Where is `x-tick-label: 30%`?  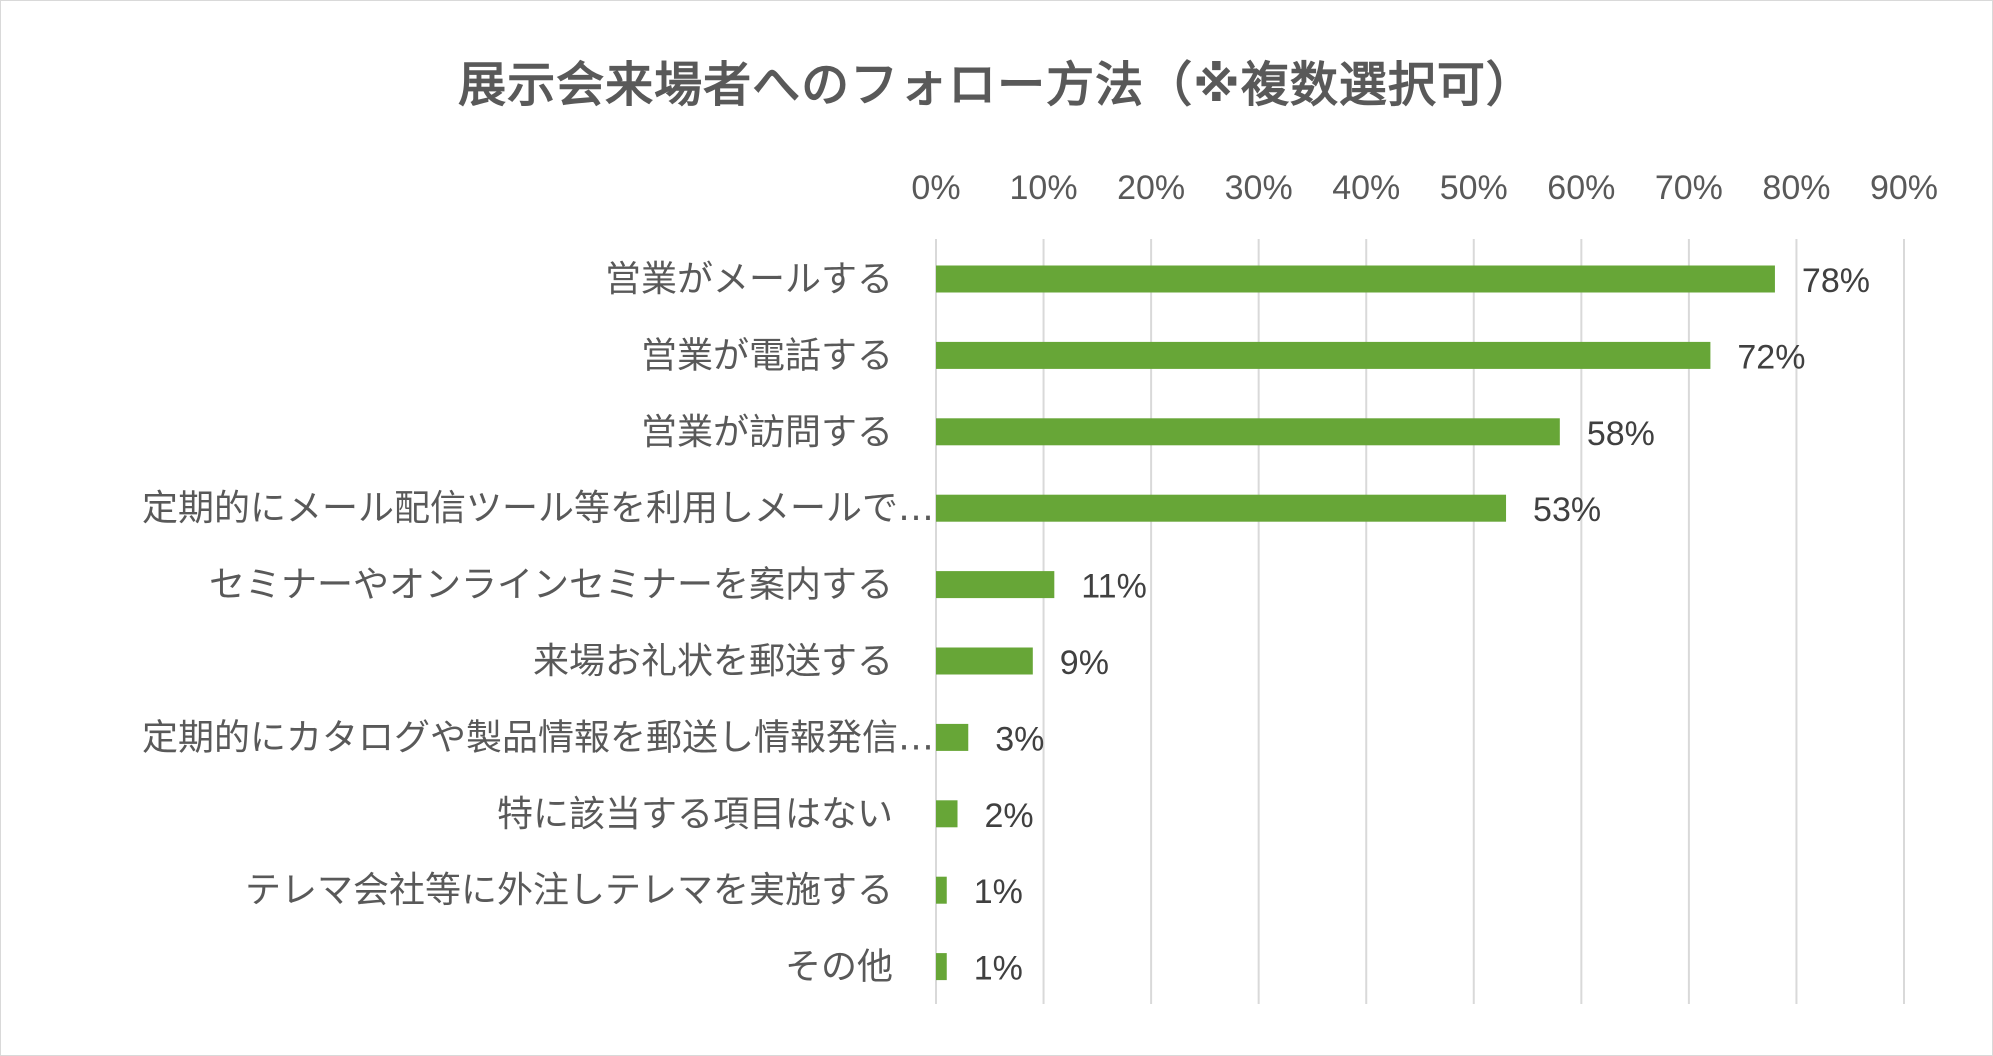 x-tick-label: 30% is located at coordinates (1259, 188).